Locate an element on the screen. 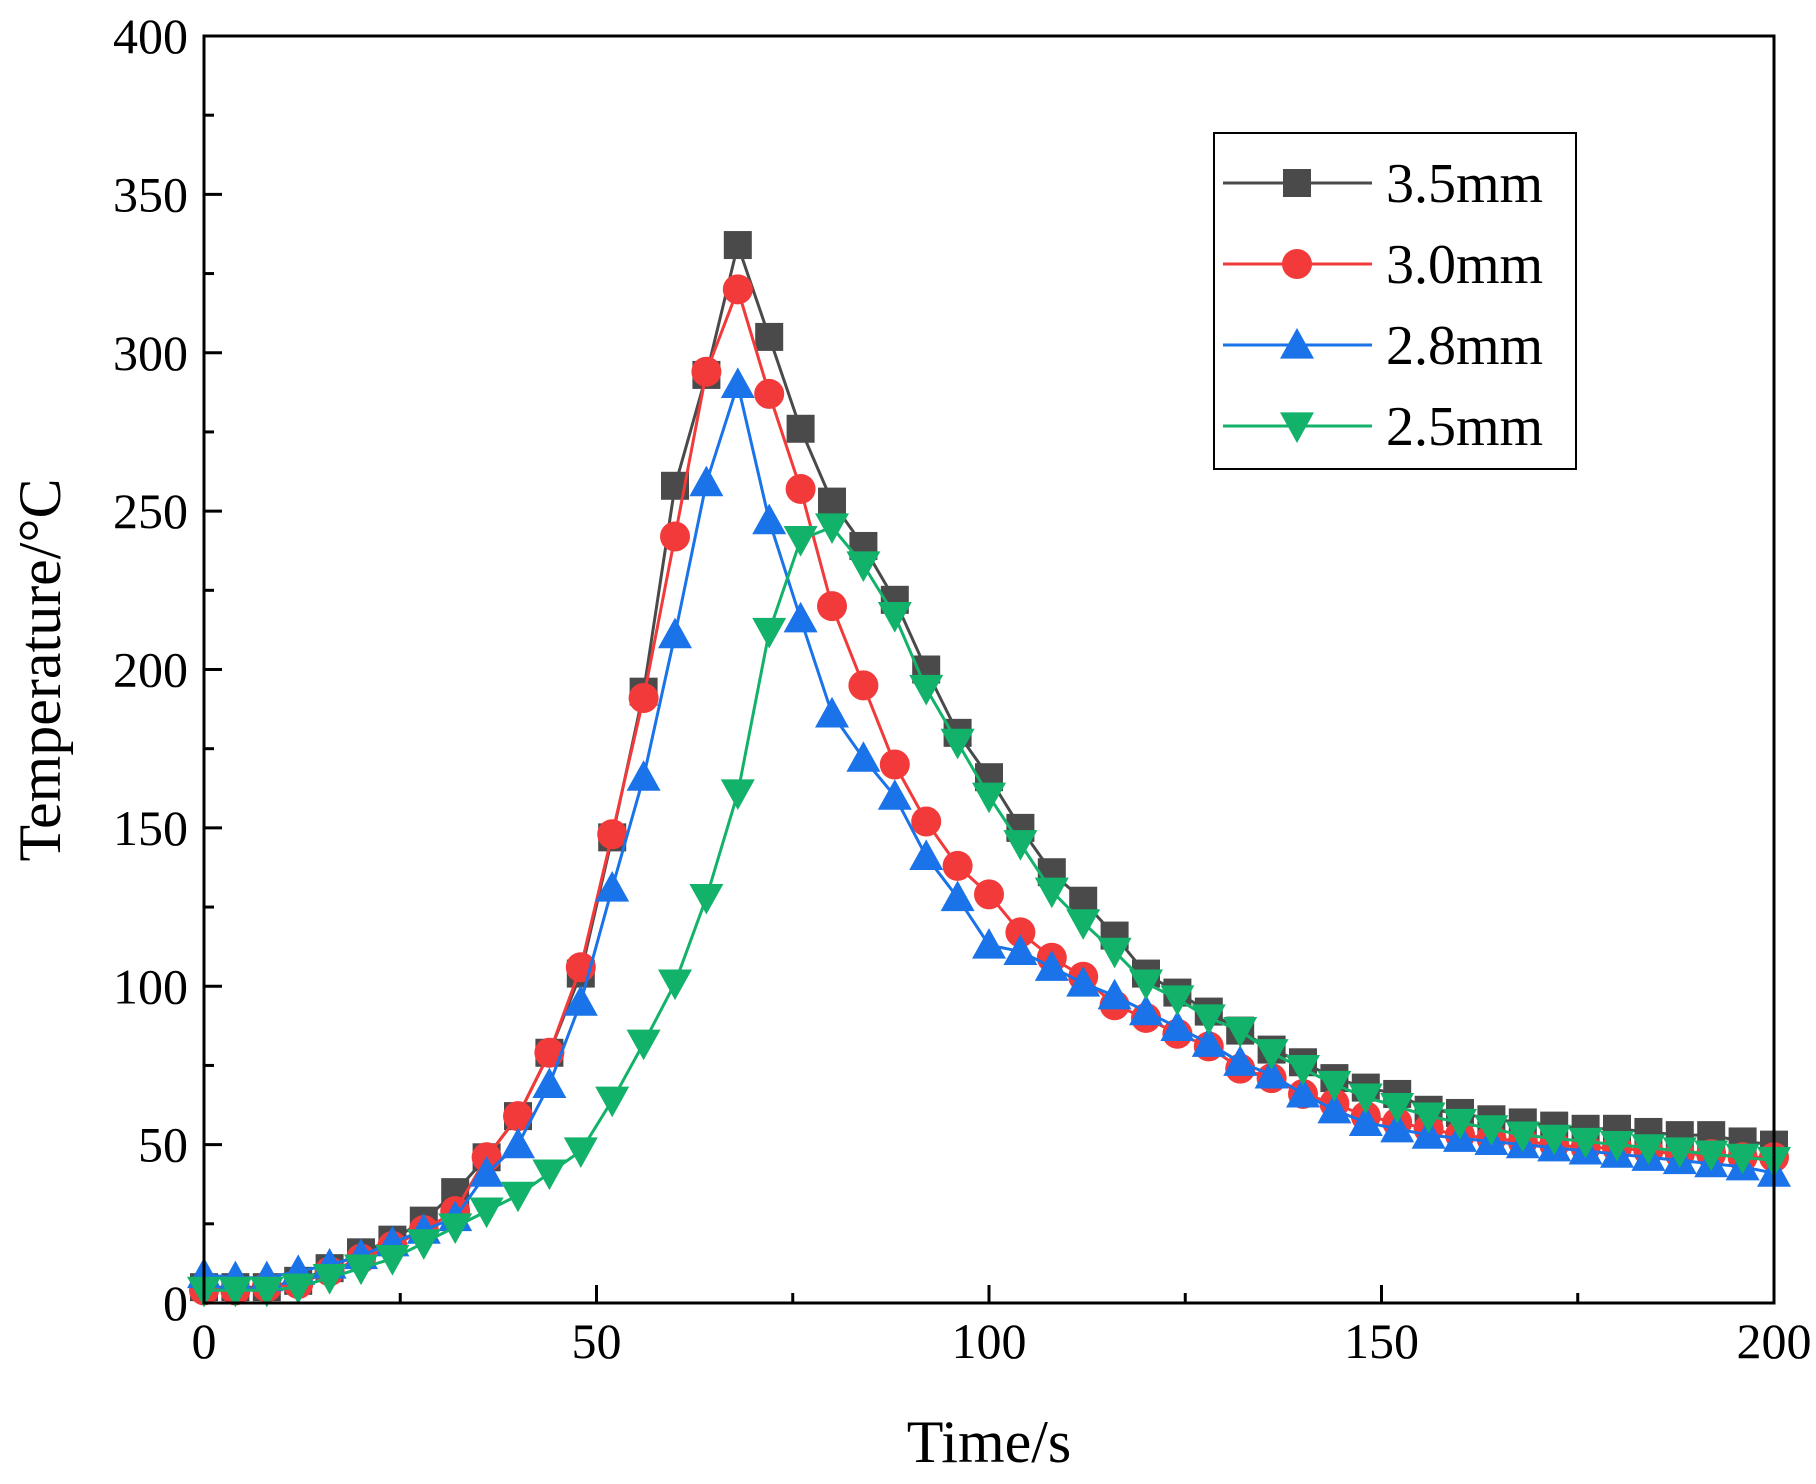 This screenshot has height=1484, width=1816. x-tick-label: 150 is located at coordinates (1381, 1341).